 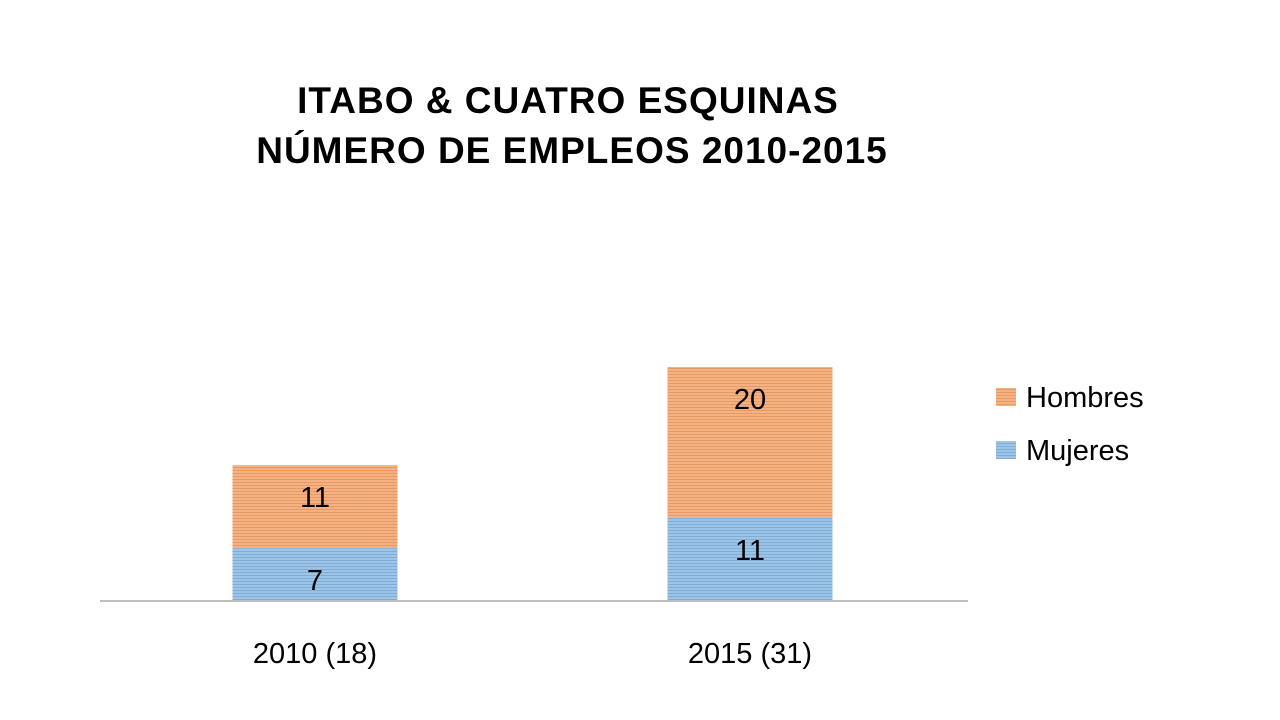 What do you see at coordinates (315, 498) in the screenshot?
I see `data-label-hombres-2010-18: 11` at bounding box center [315, 498].